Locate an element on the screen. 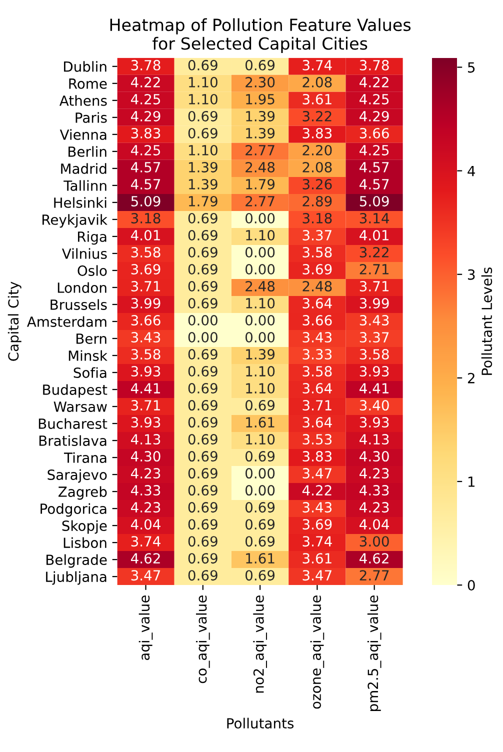 The width and height of the screenshot is (503, 752). color-bar-label: 4 is located at coordinates (472, 171).